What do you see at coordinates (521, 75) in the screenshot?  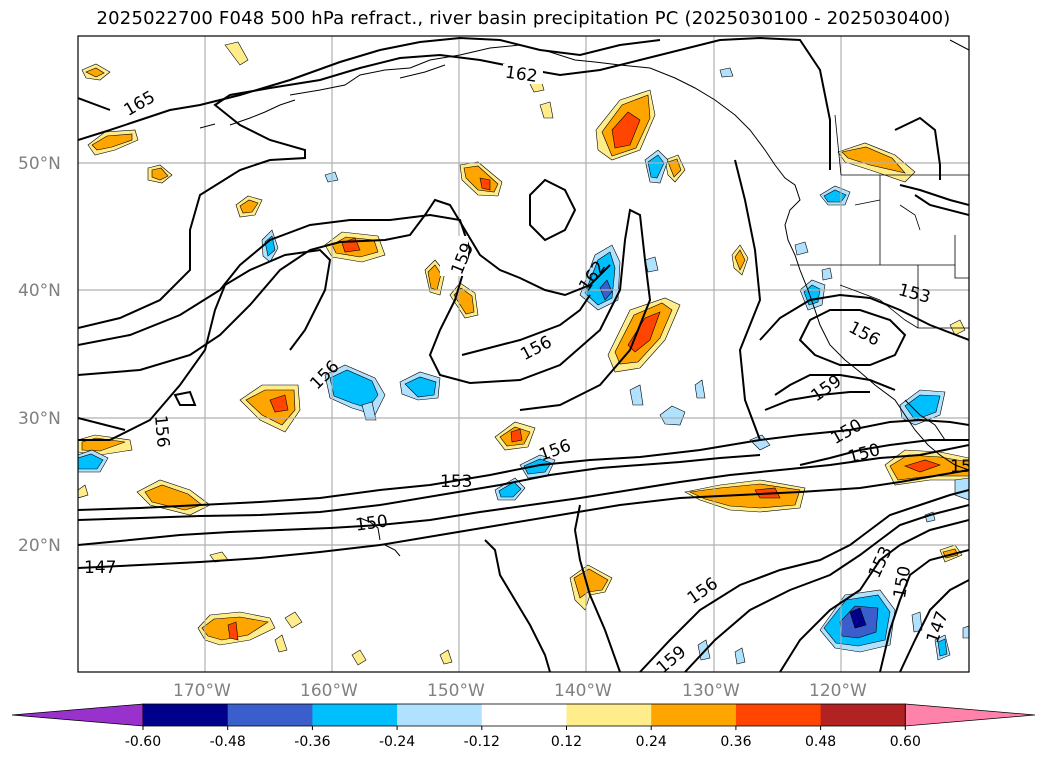 I see `contour-label-162: 162` at bounding box center [521, 75].